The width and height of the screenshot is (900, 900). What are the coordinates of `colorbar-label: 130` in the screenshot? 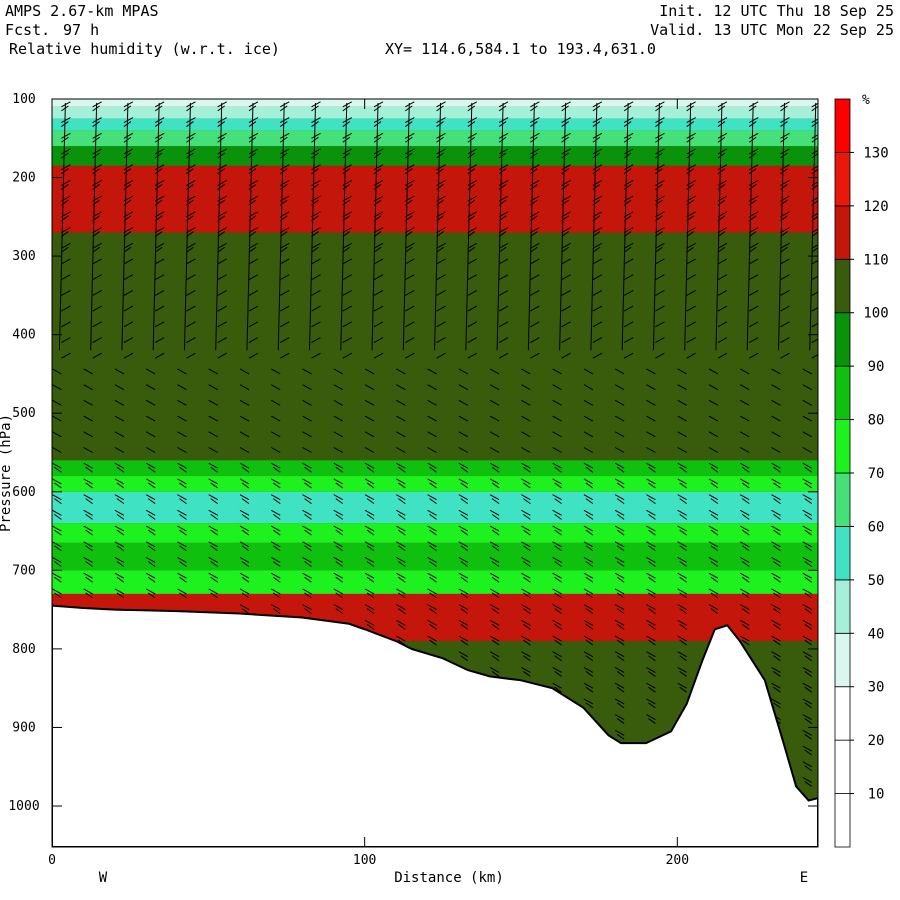 It's located at (875, 153).